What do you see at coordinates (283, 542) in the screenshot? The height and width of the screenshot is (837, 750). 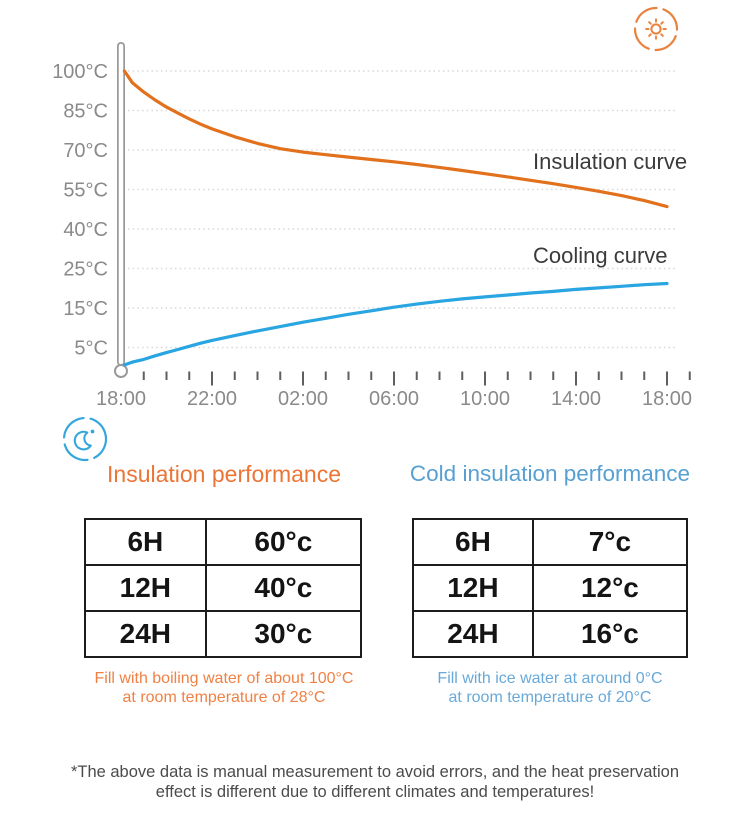 I see `temperature-cell: 60°c` at bounding box center [283, 542].